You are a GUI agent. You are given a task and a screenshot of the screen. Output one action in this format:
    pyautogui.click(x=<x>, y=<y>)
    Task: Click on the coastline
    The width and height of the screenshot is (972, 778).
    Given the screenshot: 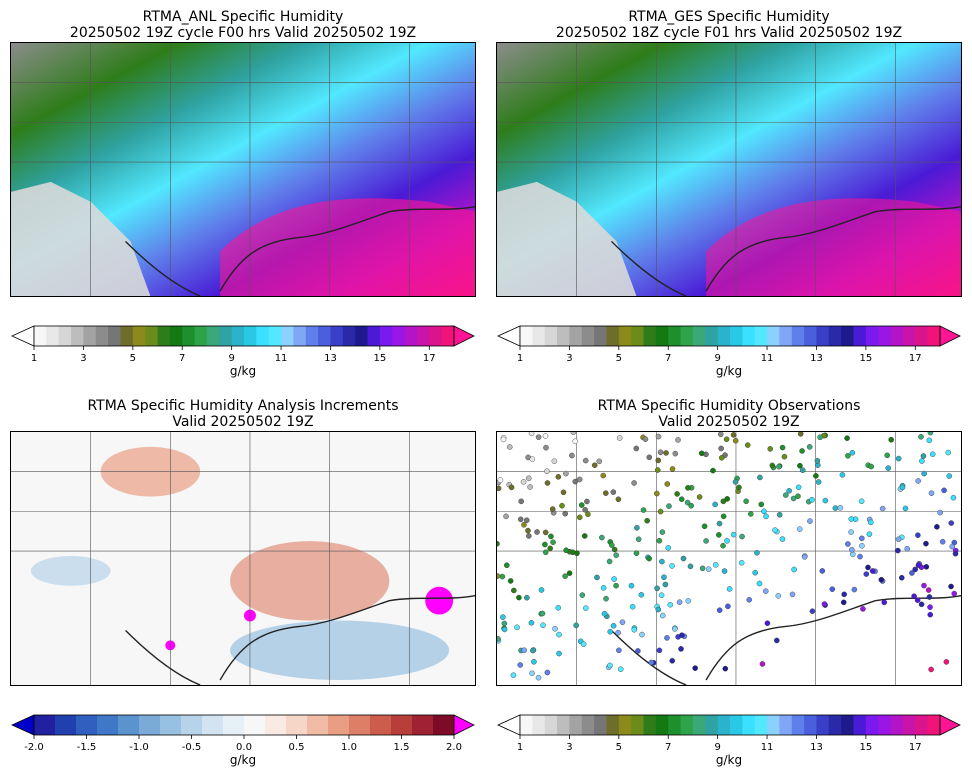 What is the action you would take?
    pyautogui.click(x=300, y=251)
    